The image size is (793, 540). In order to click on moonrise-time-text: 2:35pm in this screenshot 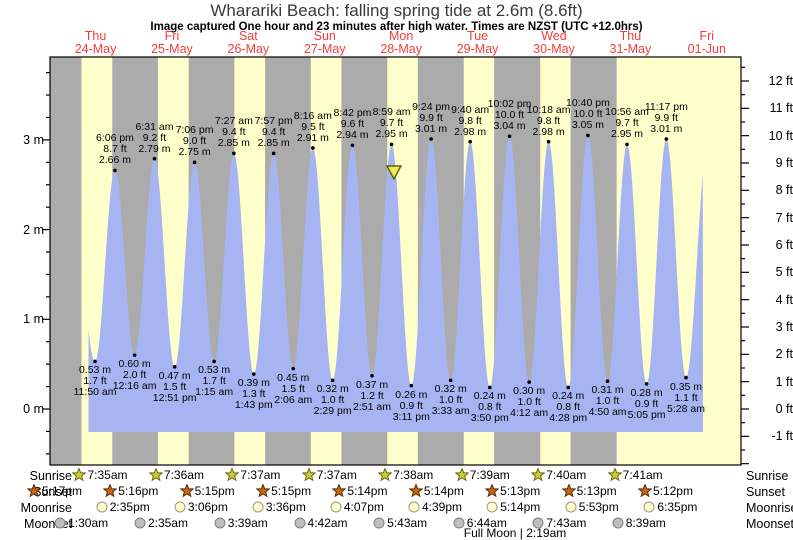, I will do `click(129, 507)`.